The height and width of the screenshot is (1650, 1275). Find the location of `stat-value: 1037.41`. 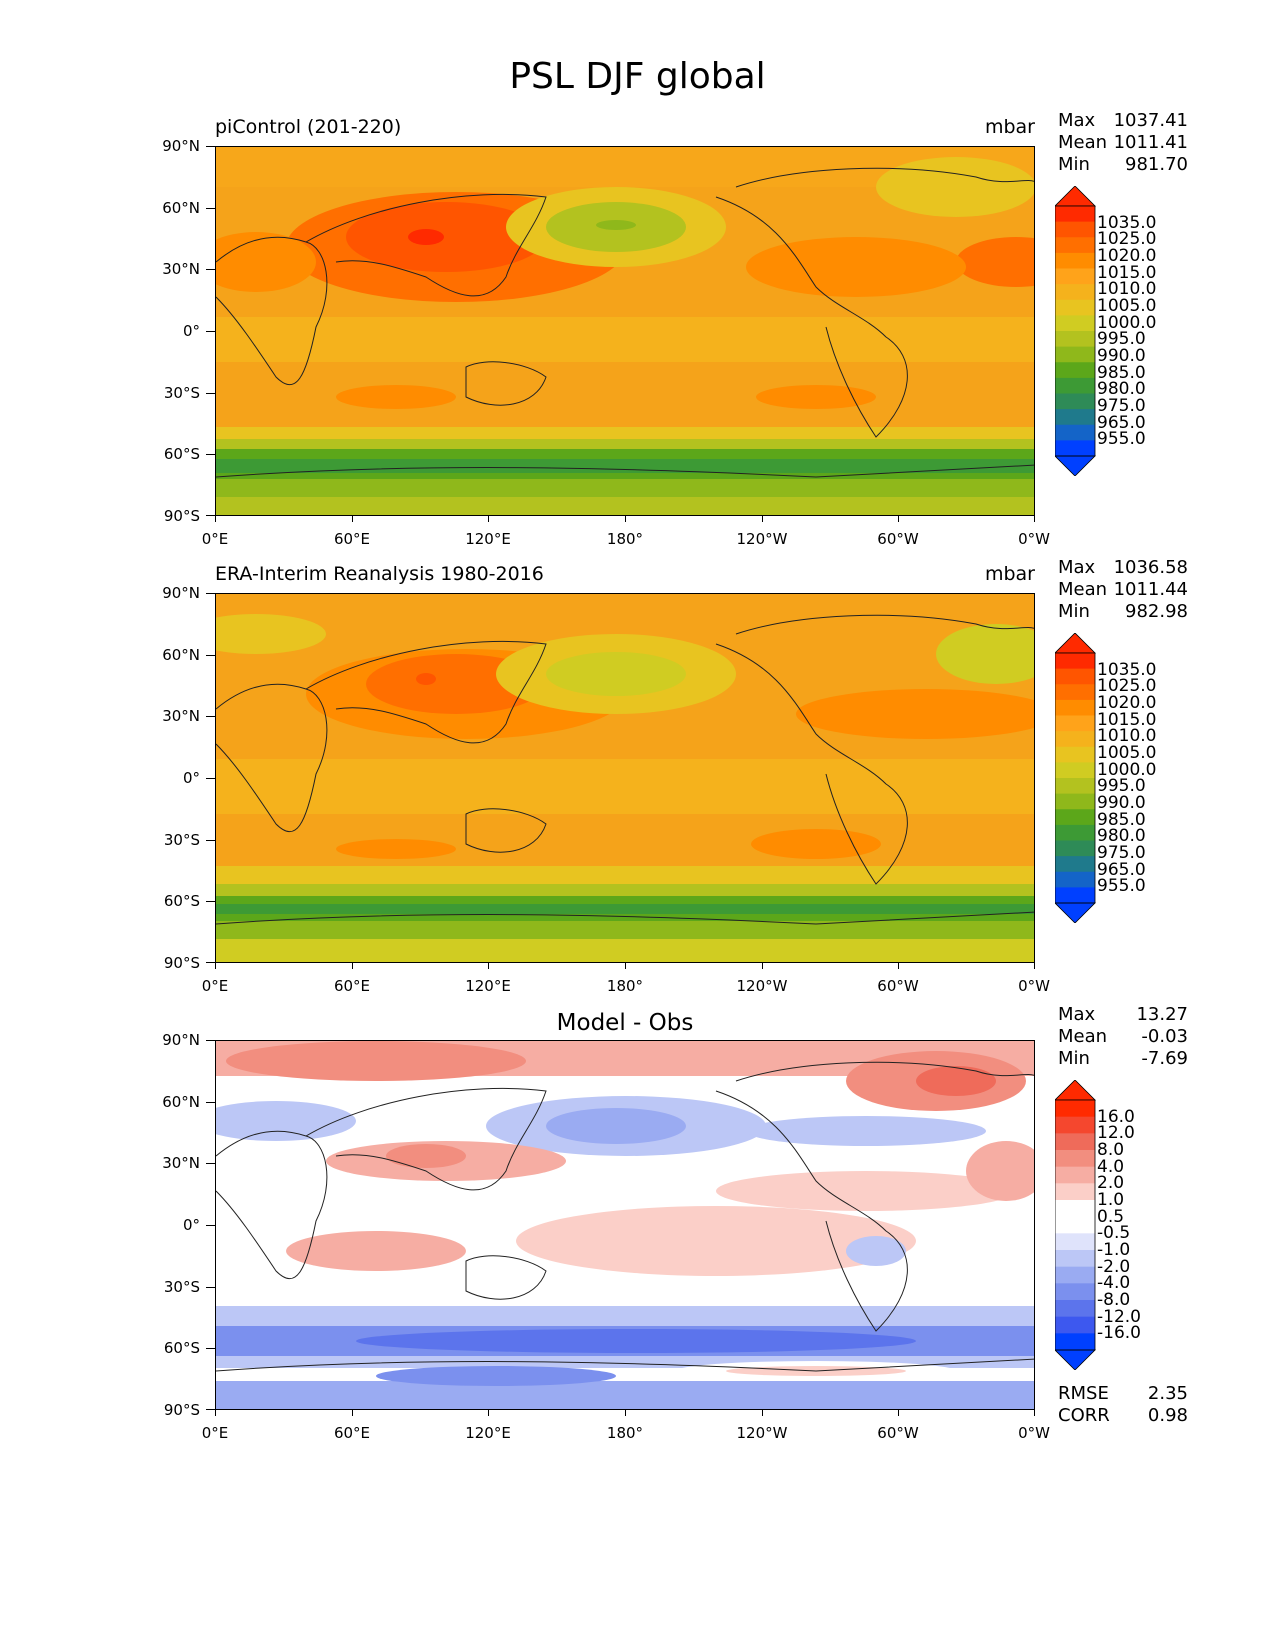

stat-value: 1037.41 is located at coordinates (1150, 120).